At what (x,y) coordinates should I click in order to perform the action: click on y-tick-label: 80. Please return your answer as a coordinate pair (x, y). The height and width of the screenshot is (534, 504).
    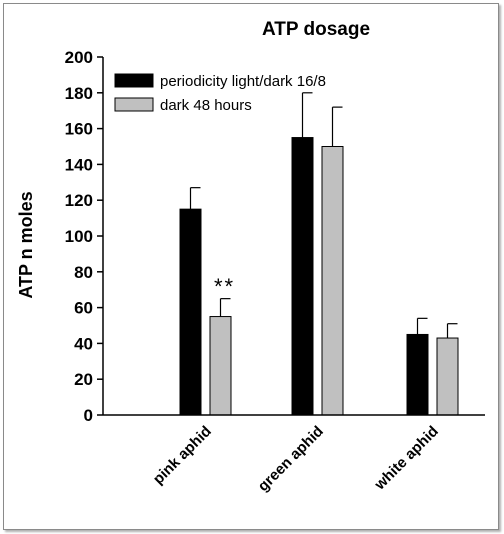
    Looking at the image, I should click on (83, 272).